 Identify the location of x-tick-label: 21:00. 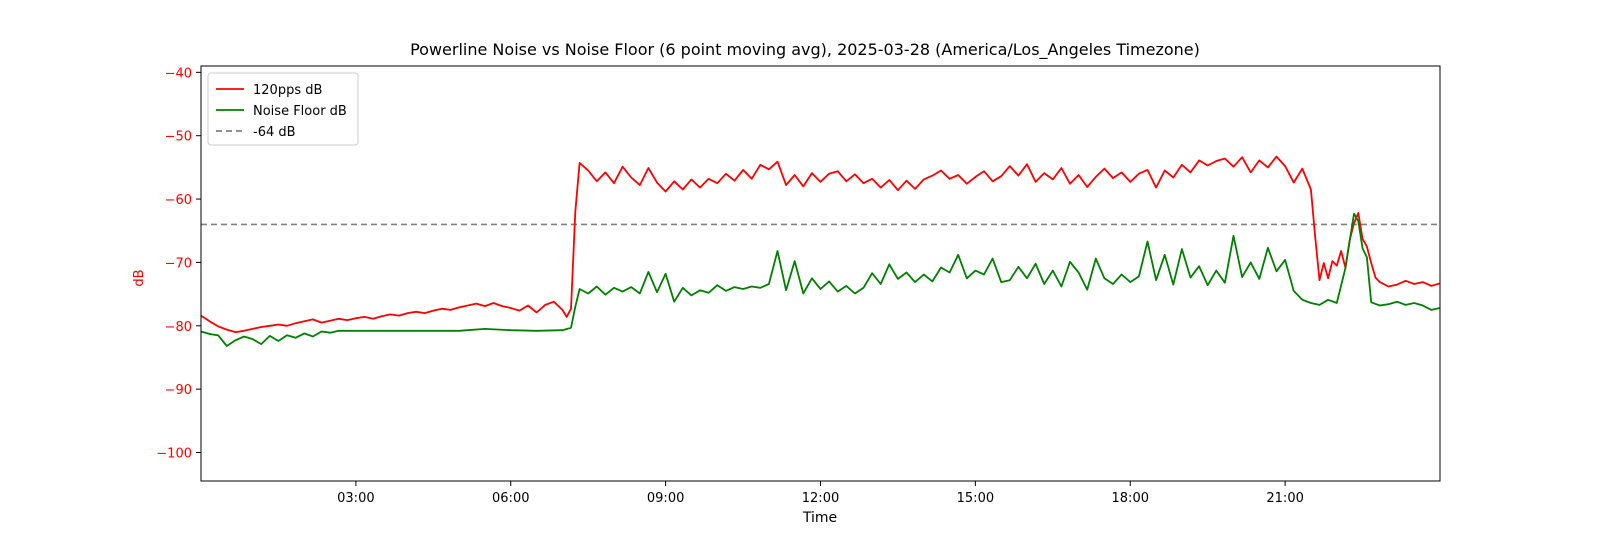
(1284, 498).